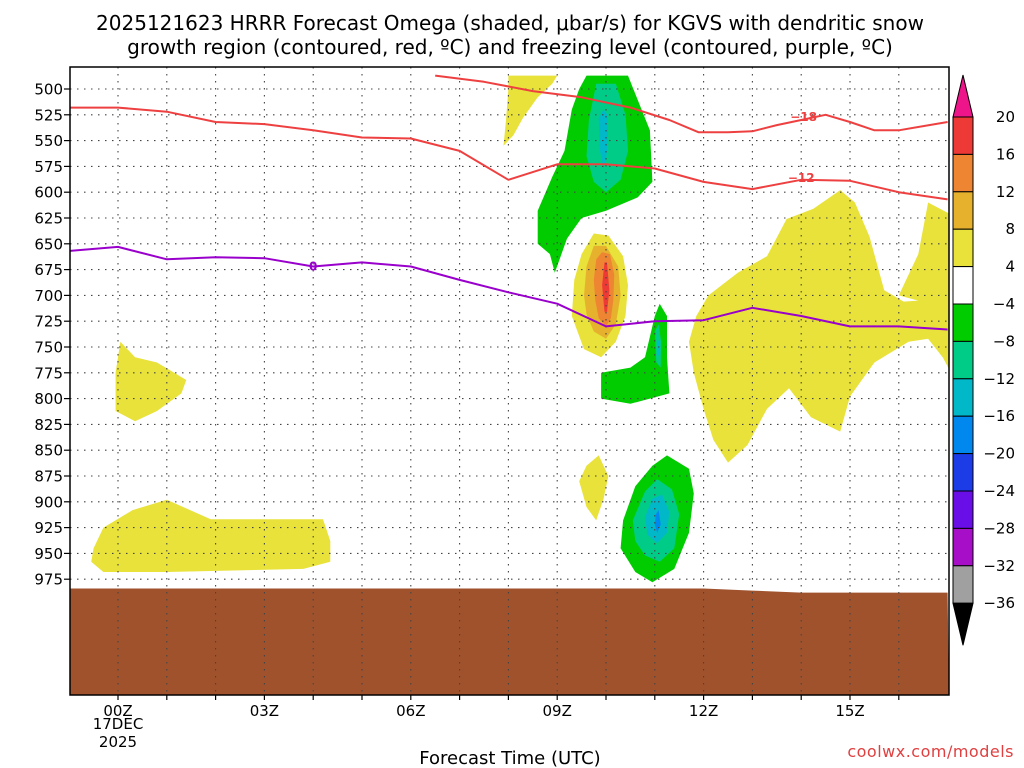  Describe the element at coordinates (211, 535) in the screenshot. I see `updraft-low-level-yellow` at that location.